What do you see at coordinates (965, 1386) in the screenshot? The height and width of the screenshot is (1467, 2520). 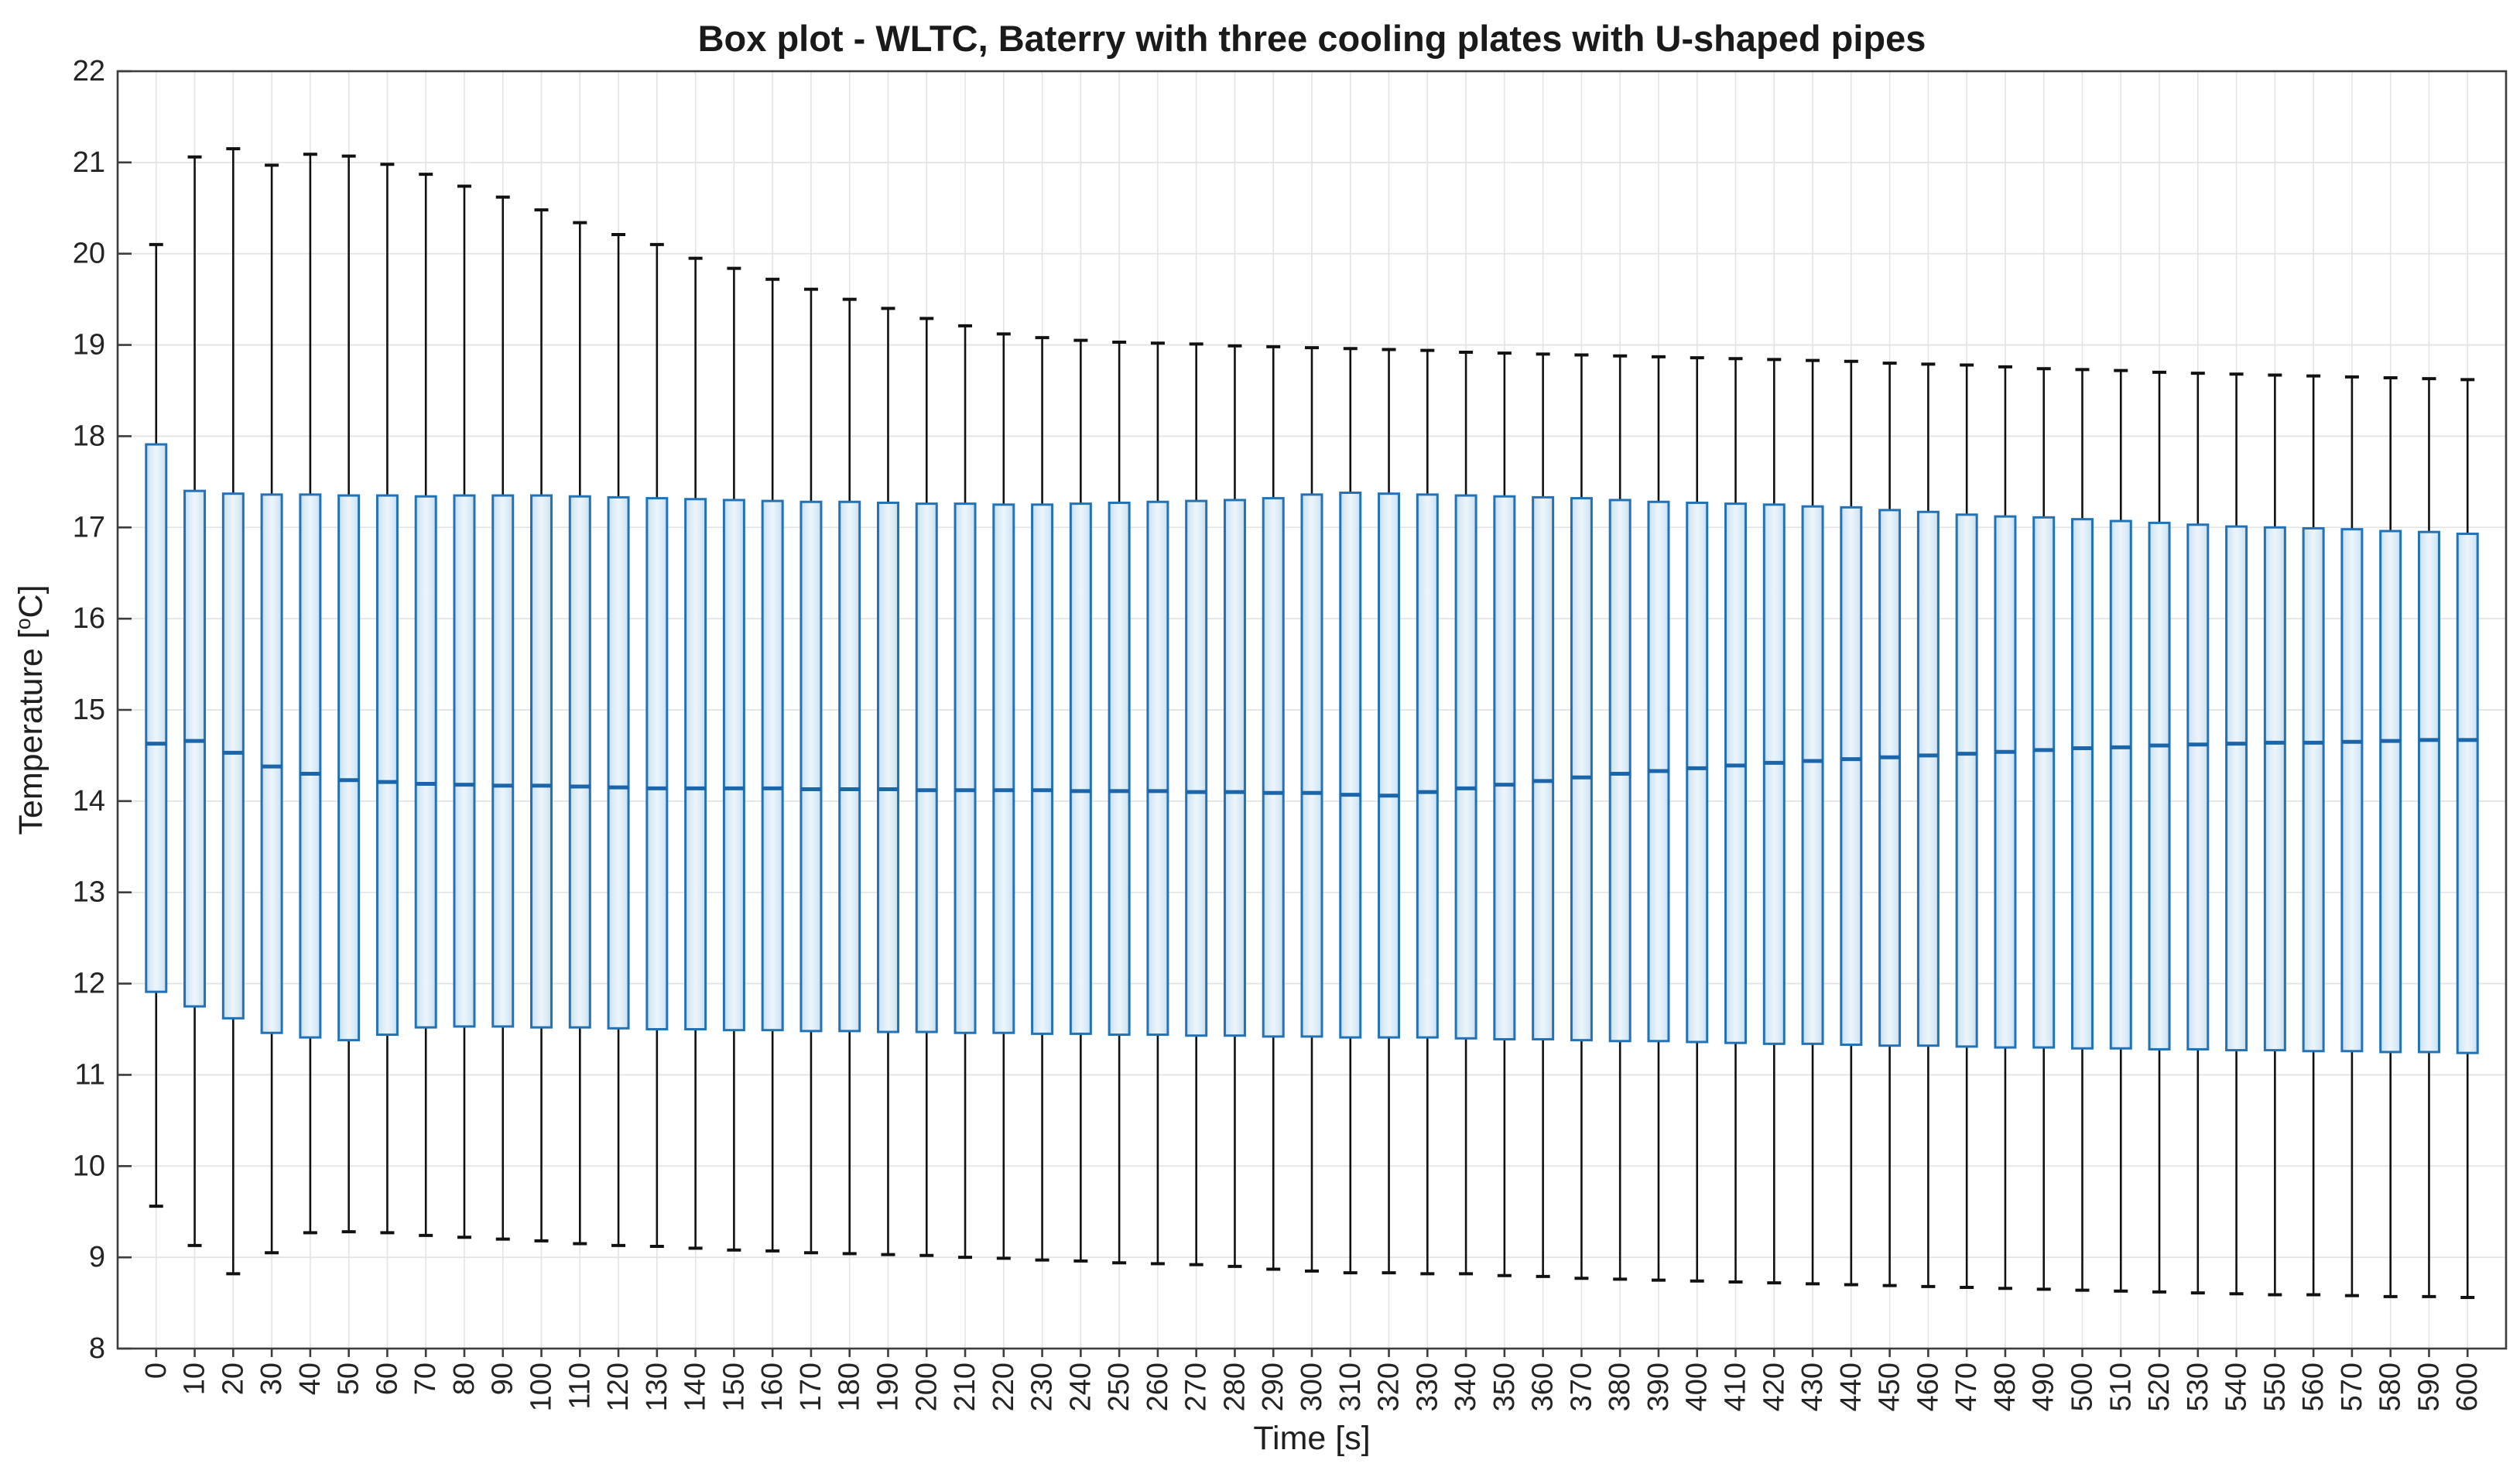 I see `x-tick-label: 210` at bounding box center [965, 1386].